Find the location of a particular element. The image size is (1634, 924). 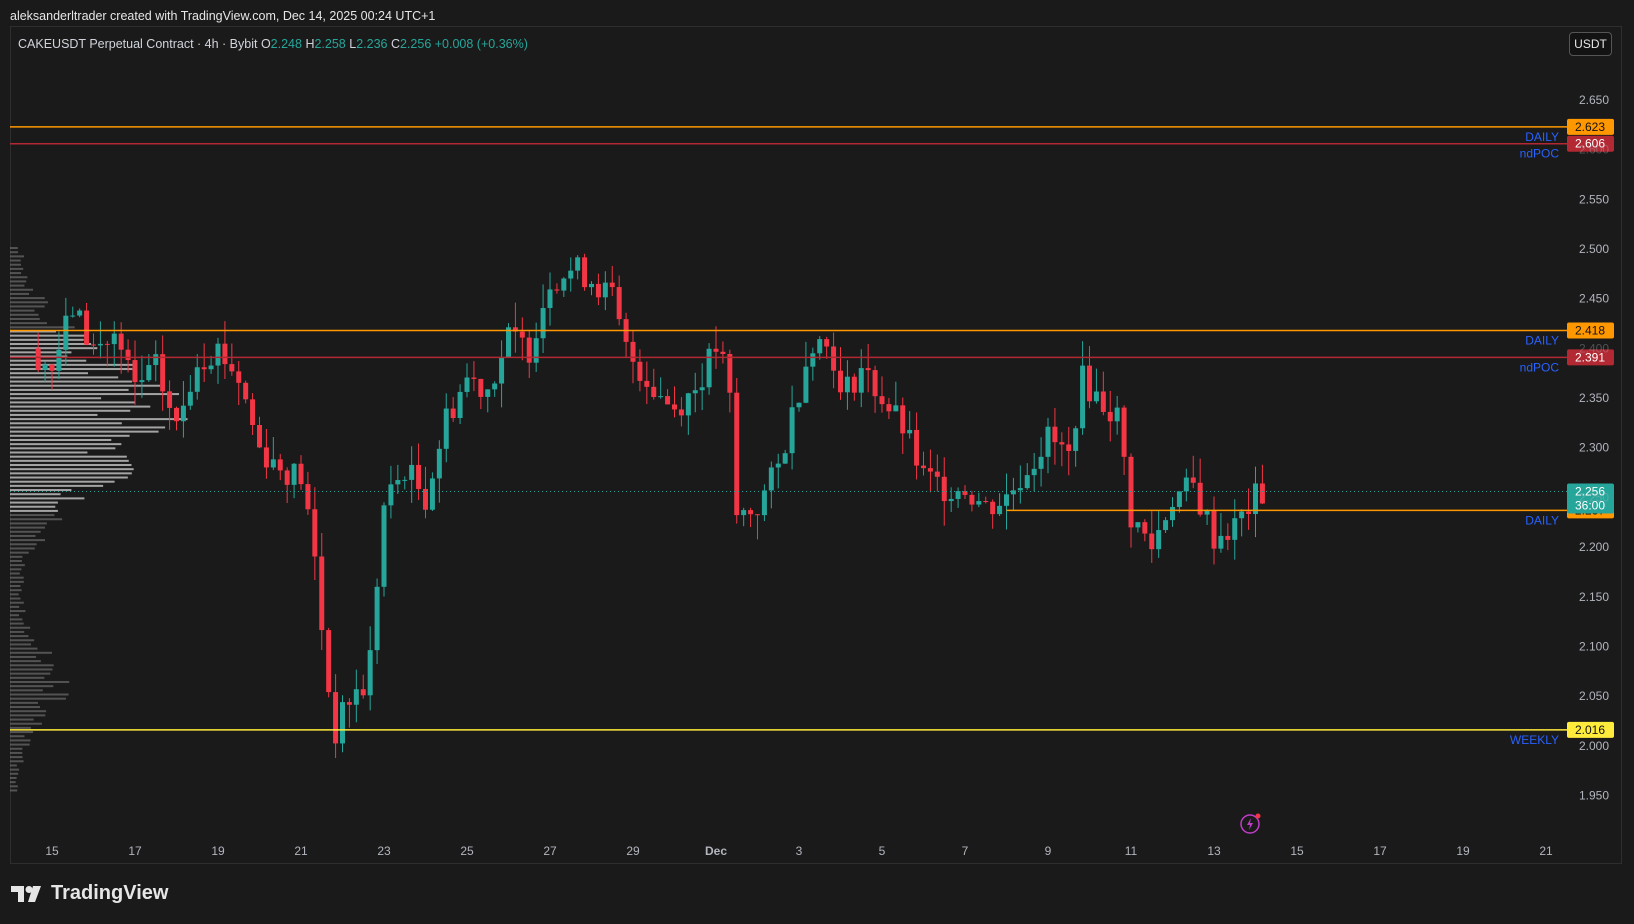

last-price-label-bg is located at coordinates (1590, 498).